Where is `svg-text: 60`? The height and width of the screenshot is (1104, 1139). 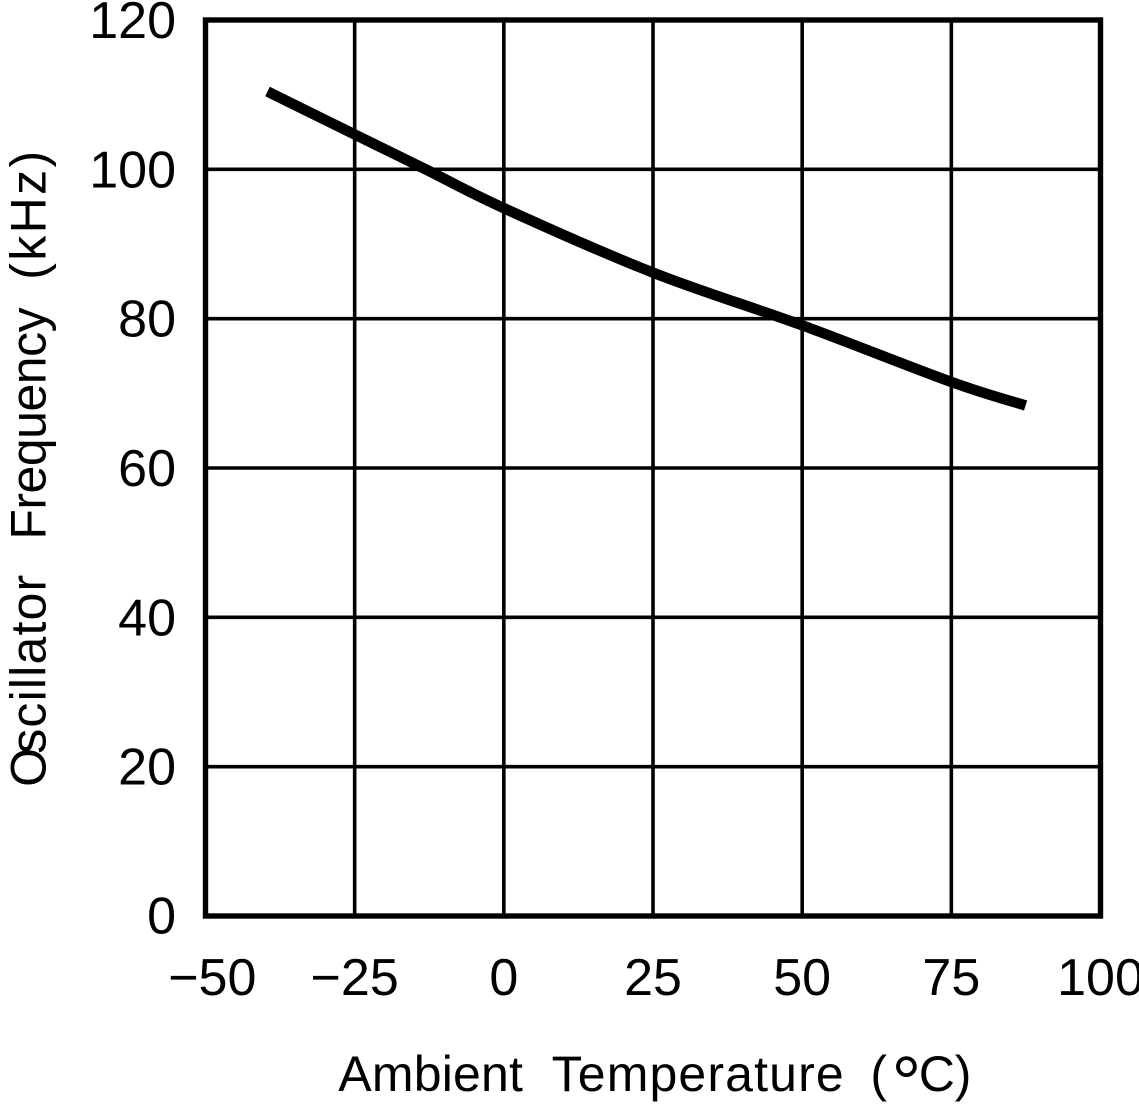
svg-text: 60 is located at coordinates (147, 469).